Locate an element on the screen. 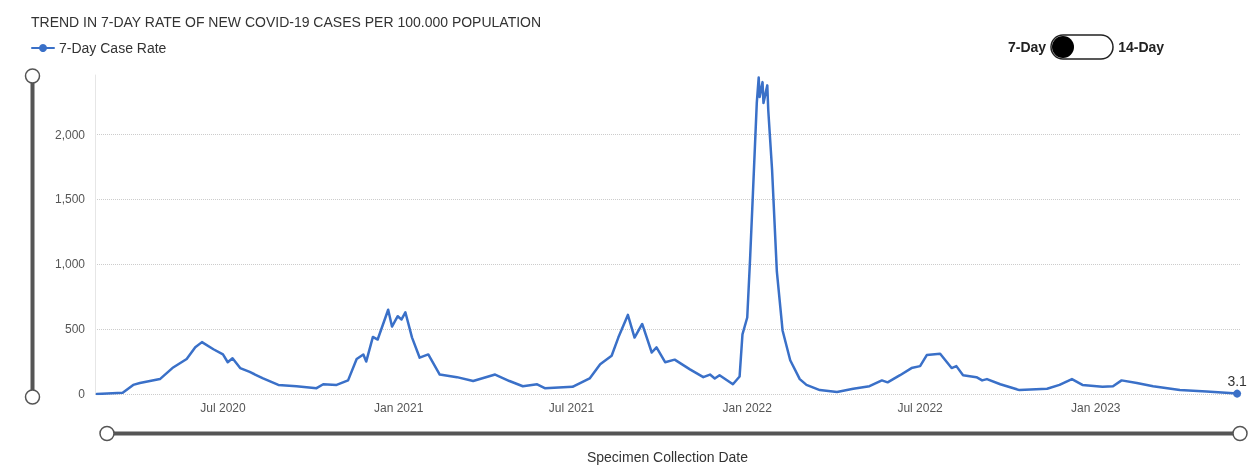  x-tick-label: Jan 2022 is located at coordinates (747, 408).